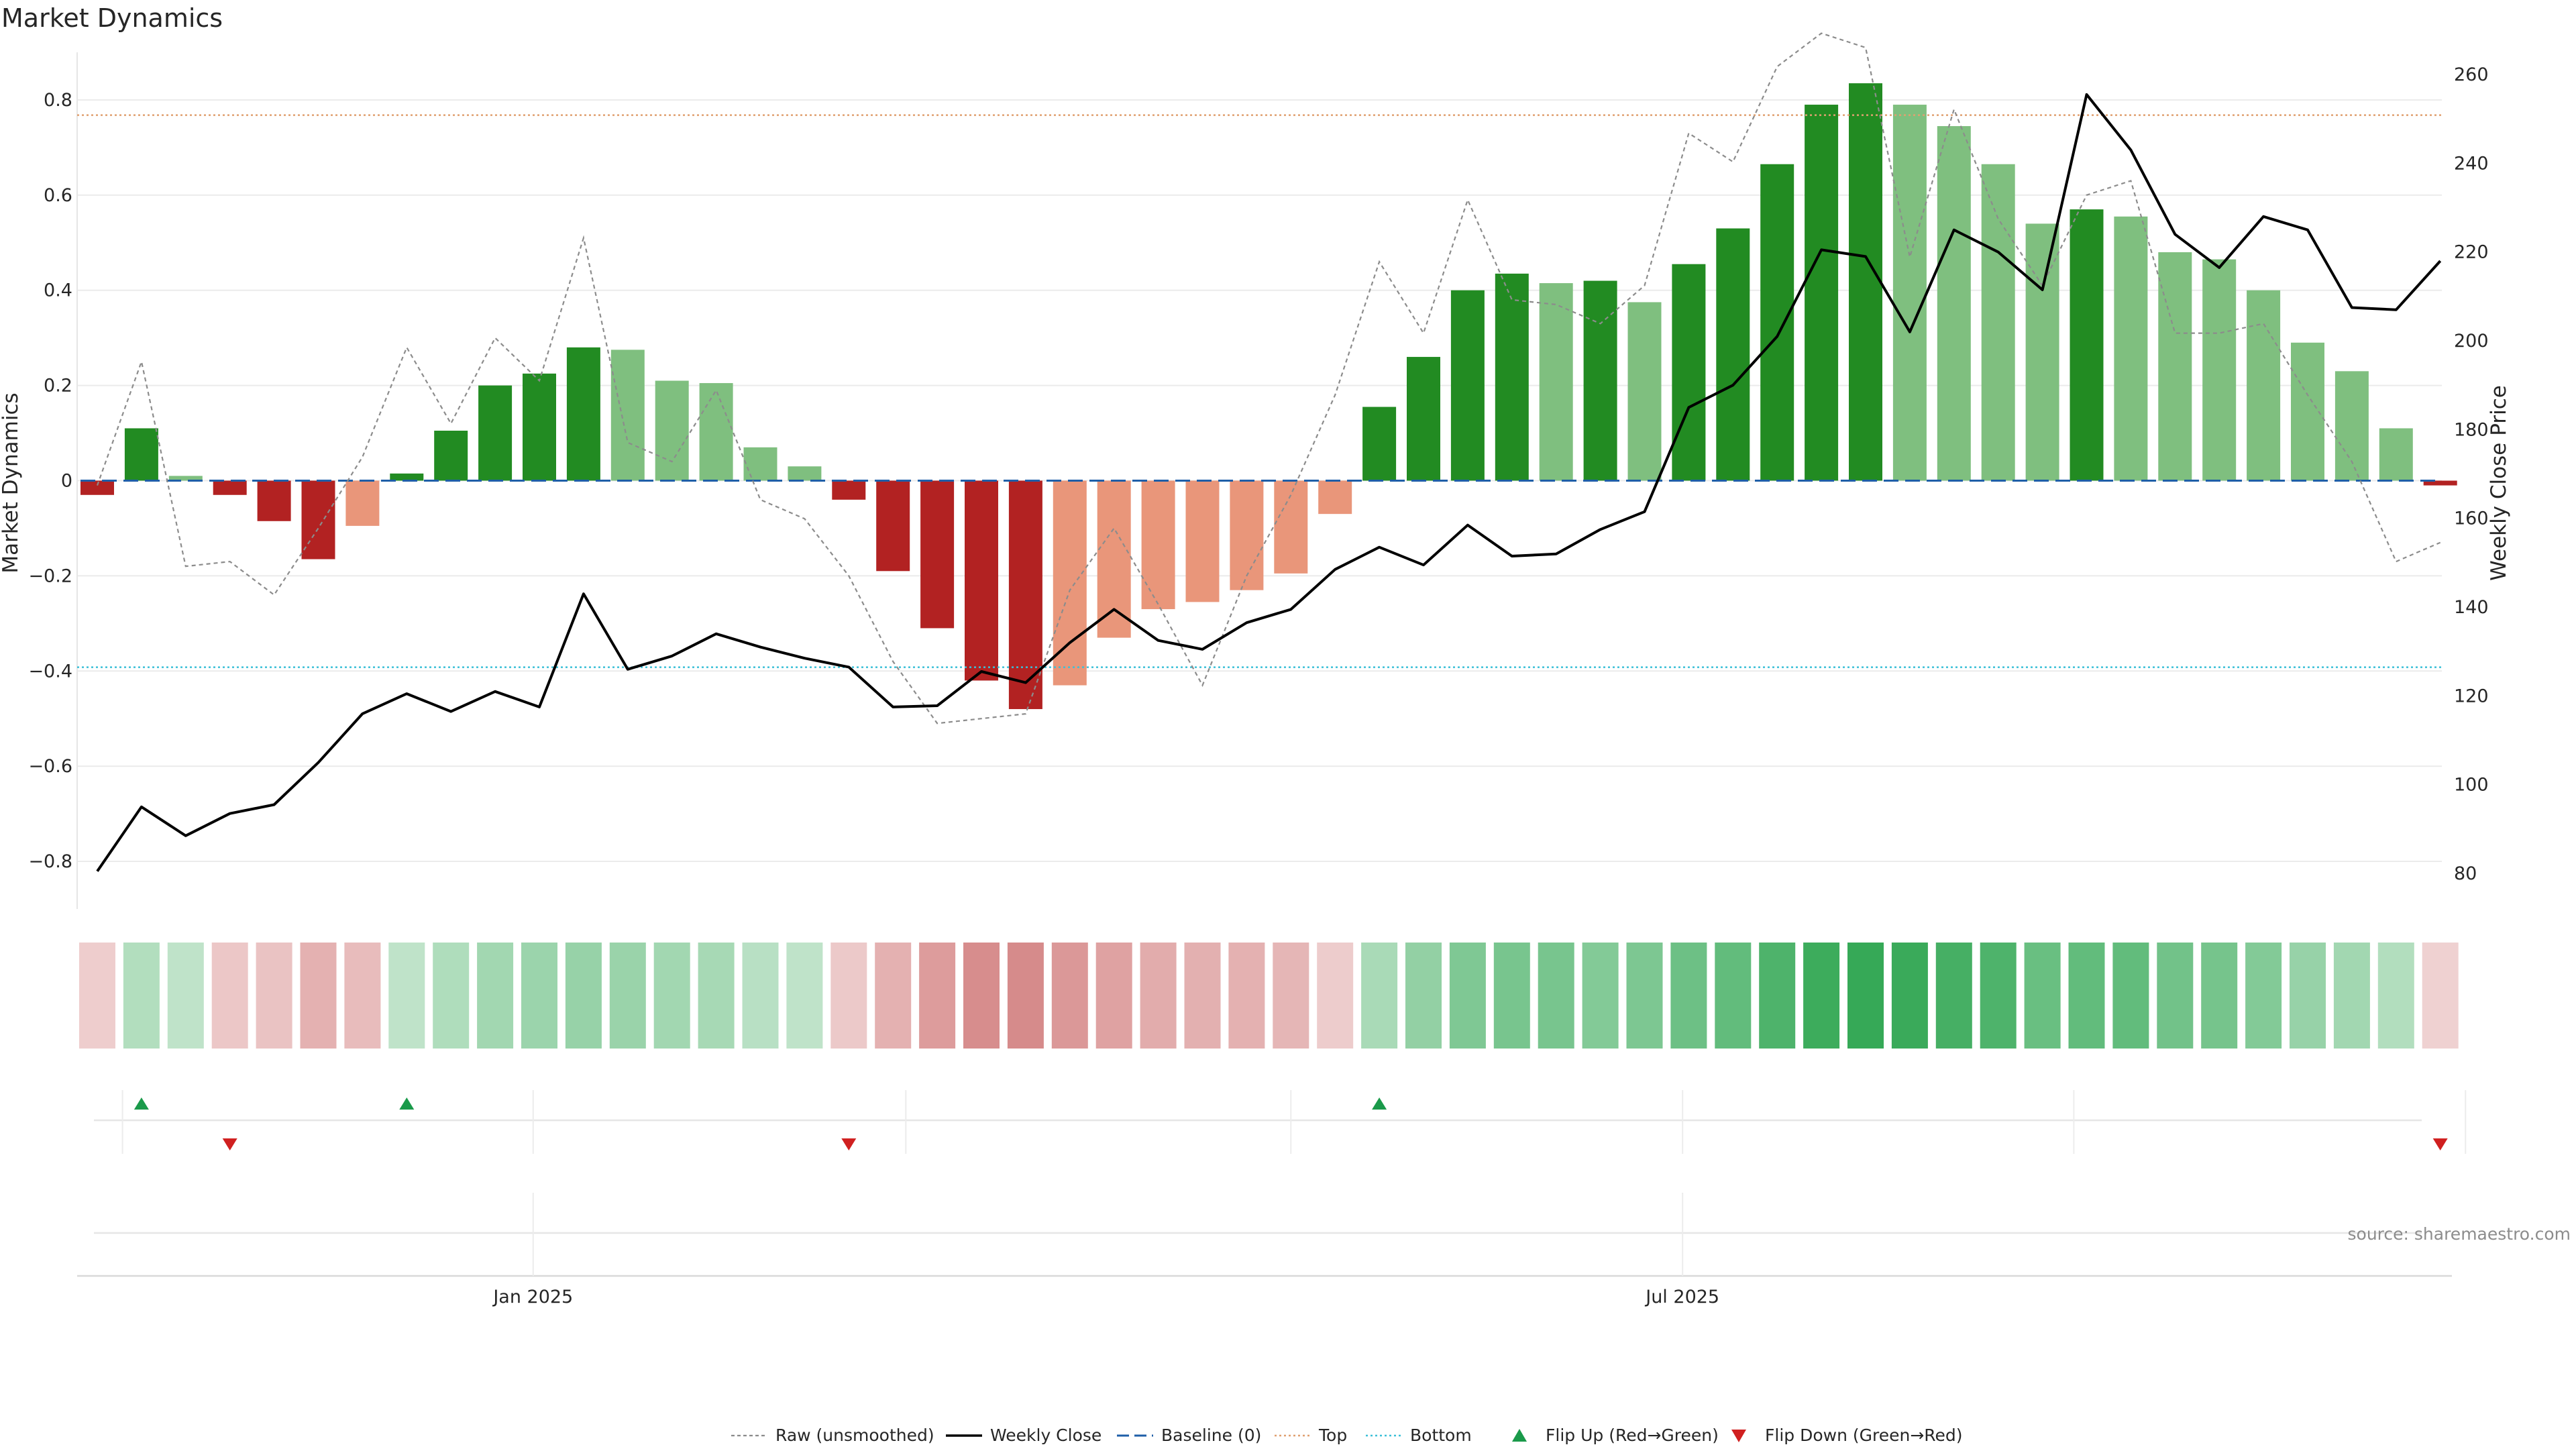 The height and width of the screenshot is (1449, 2576). What do you see at coordinates (854, 1435) in the screenshot?
I see `legend-label: Raw (unsmoothed)` at bounding box center [854, 1435].